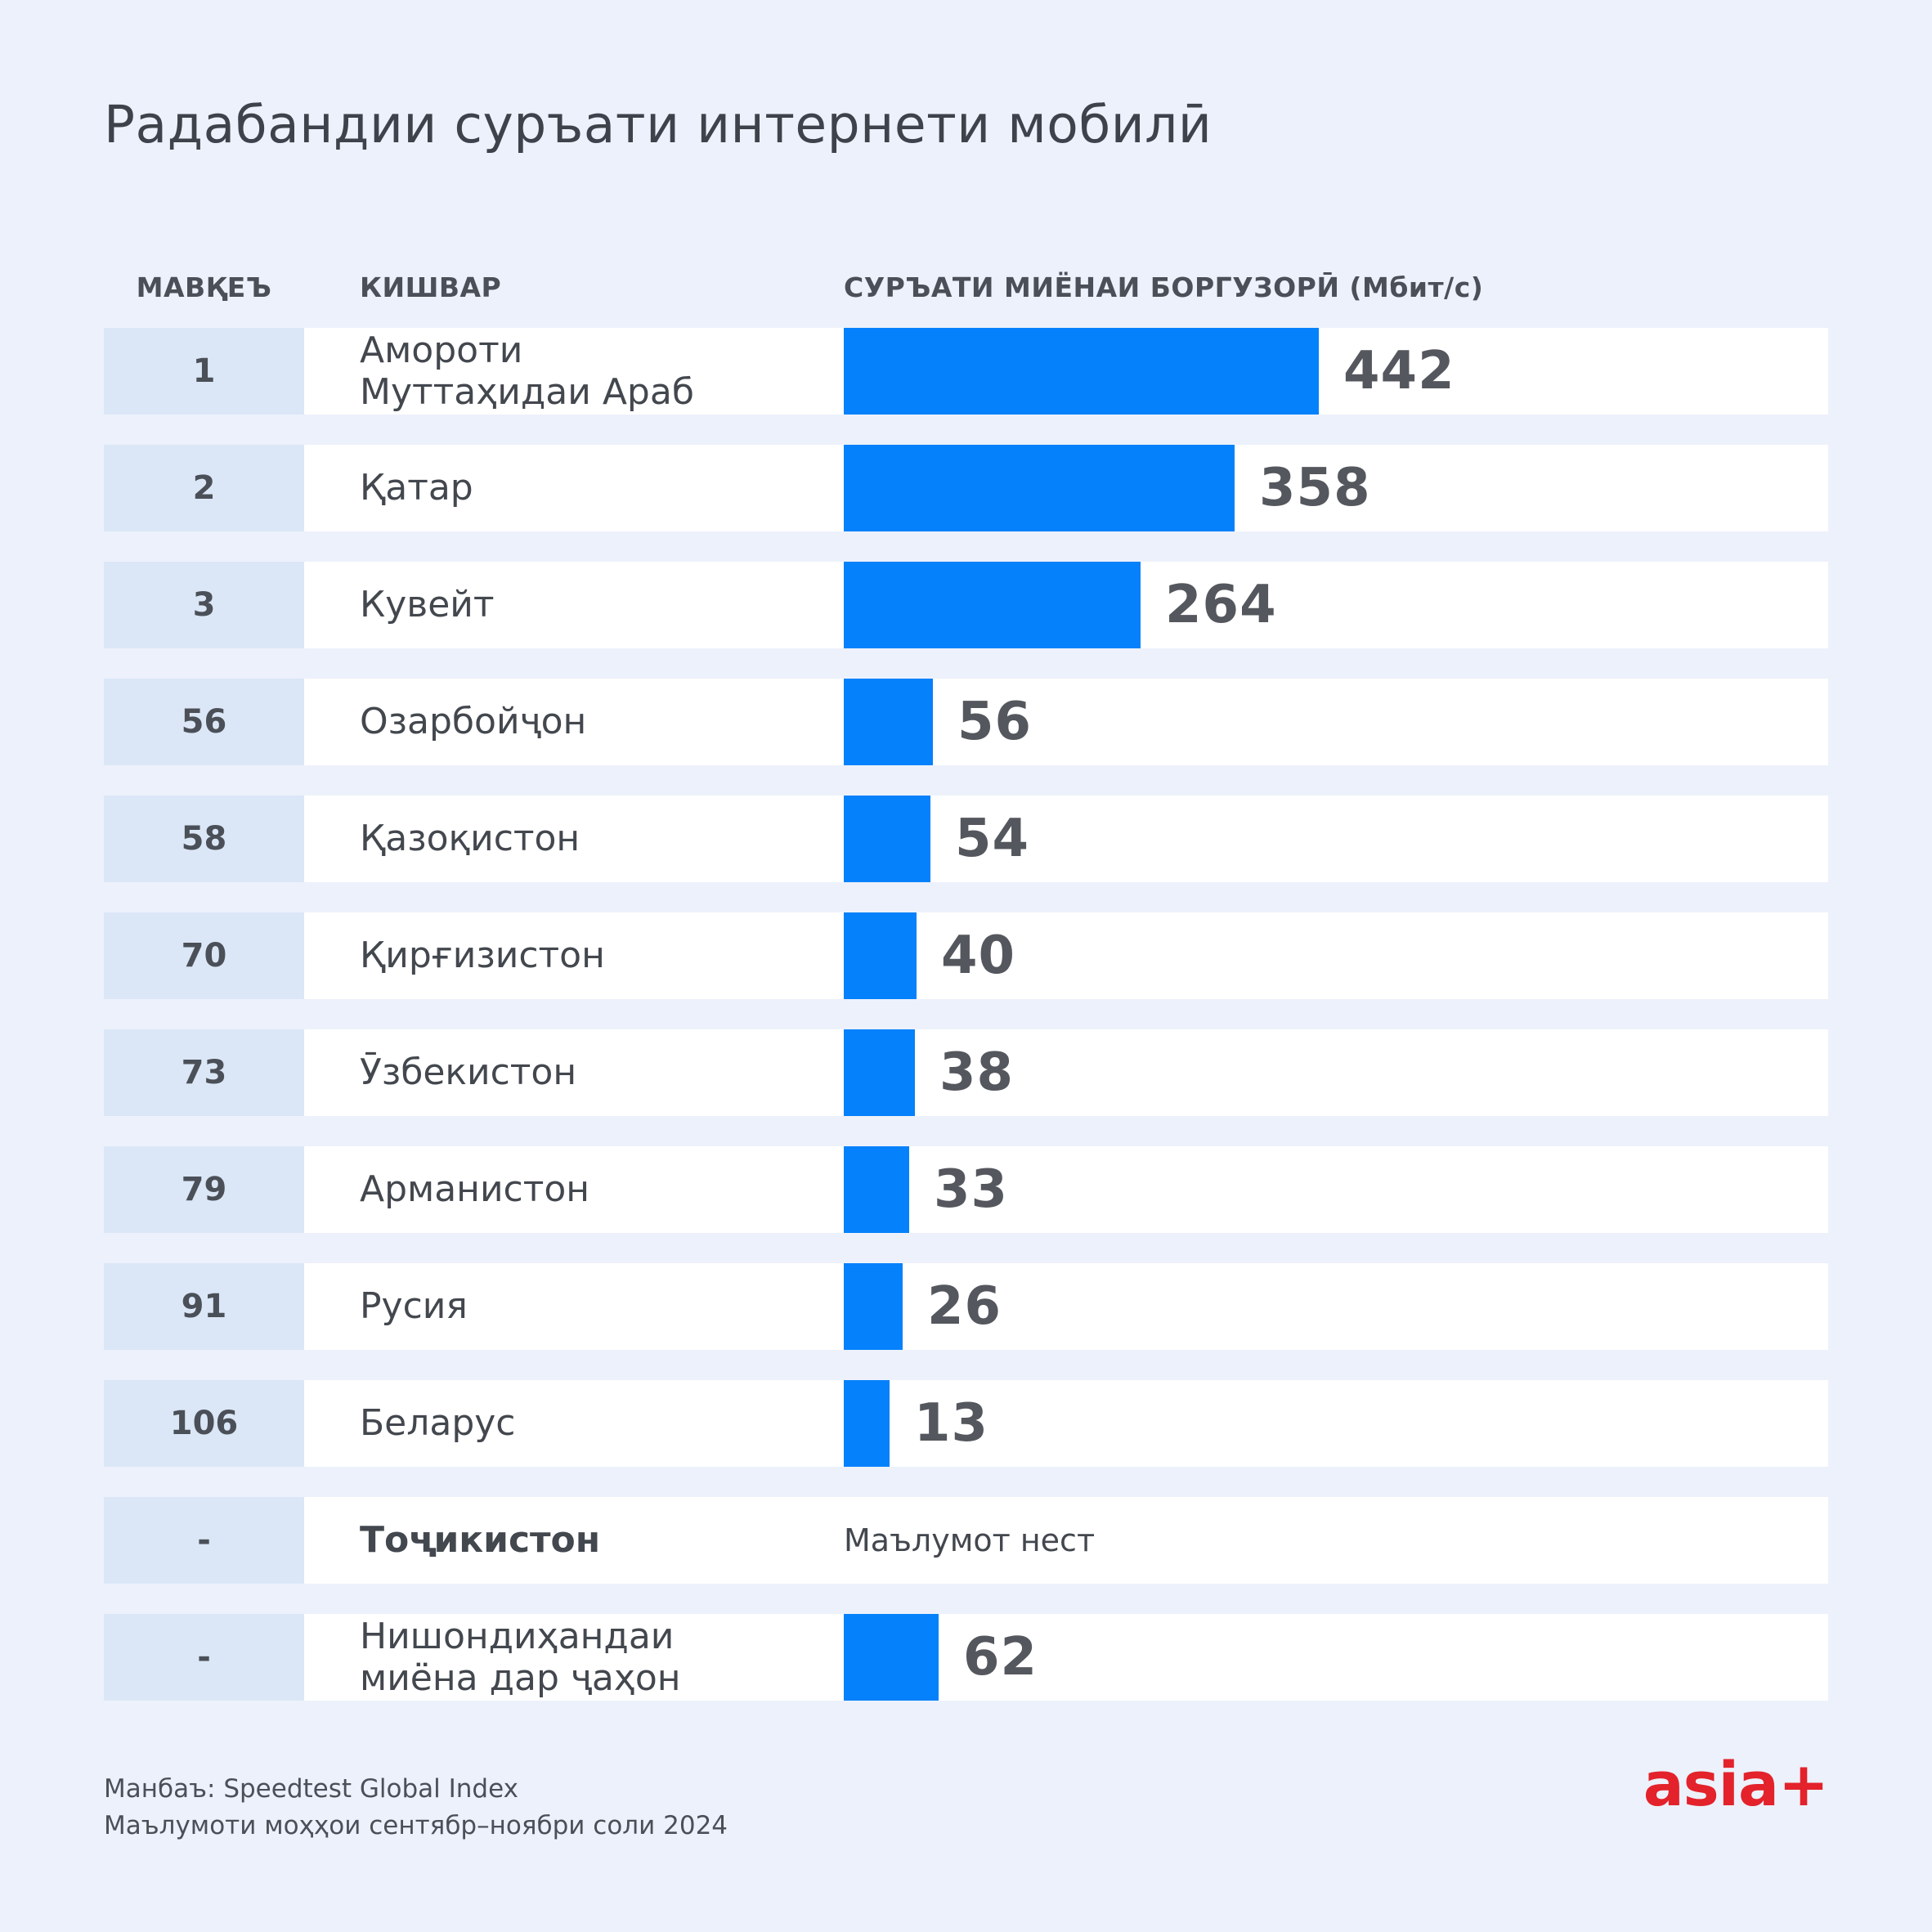 The image size is (1932, 1932). What do you see at coordinates (1336, 1423) in the screenshot?
I see `bar-area: 13` at bounding box center [1336, 1423].